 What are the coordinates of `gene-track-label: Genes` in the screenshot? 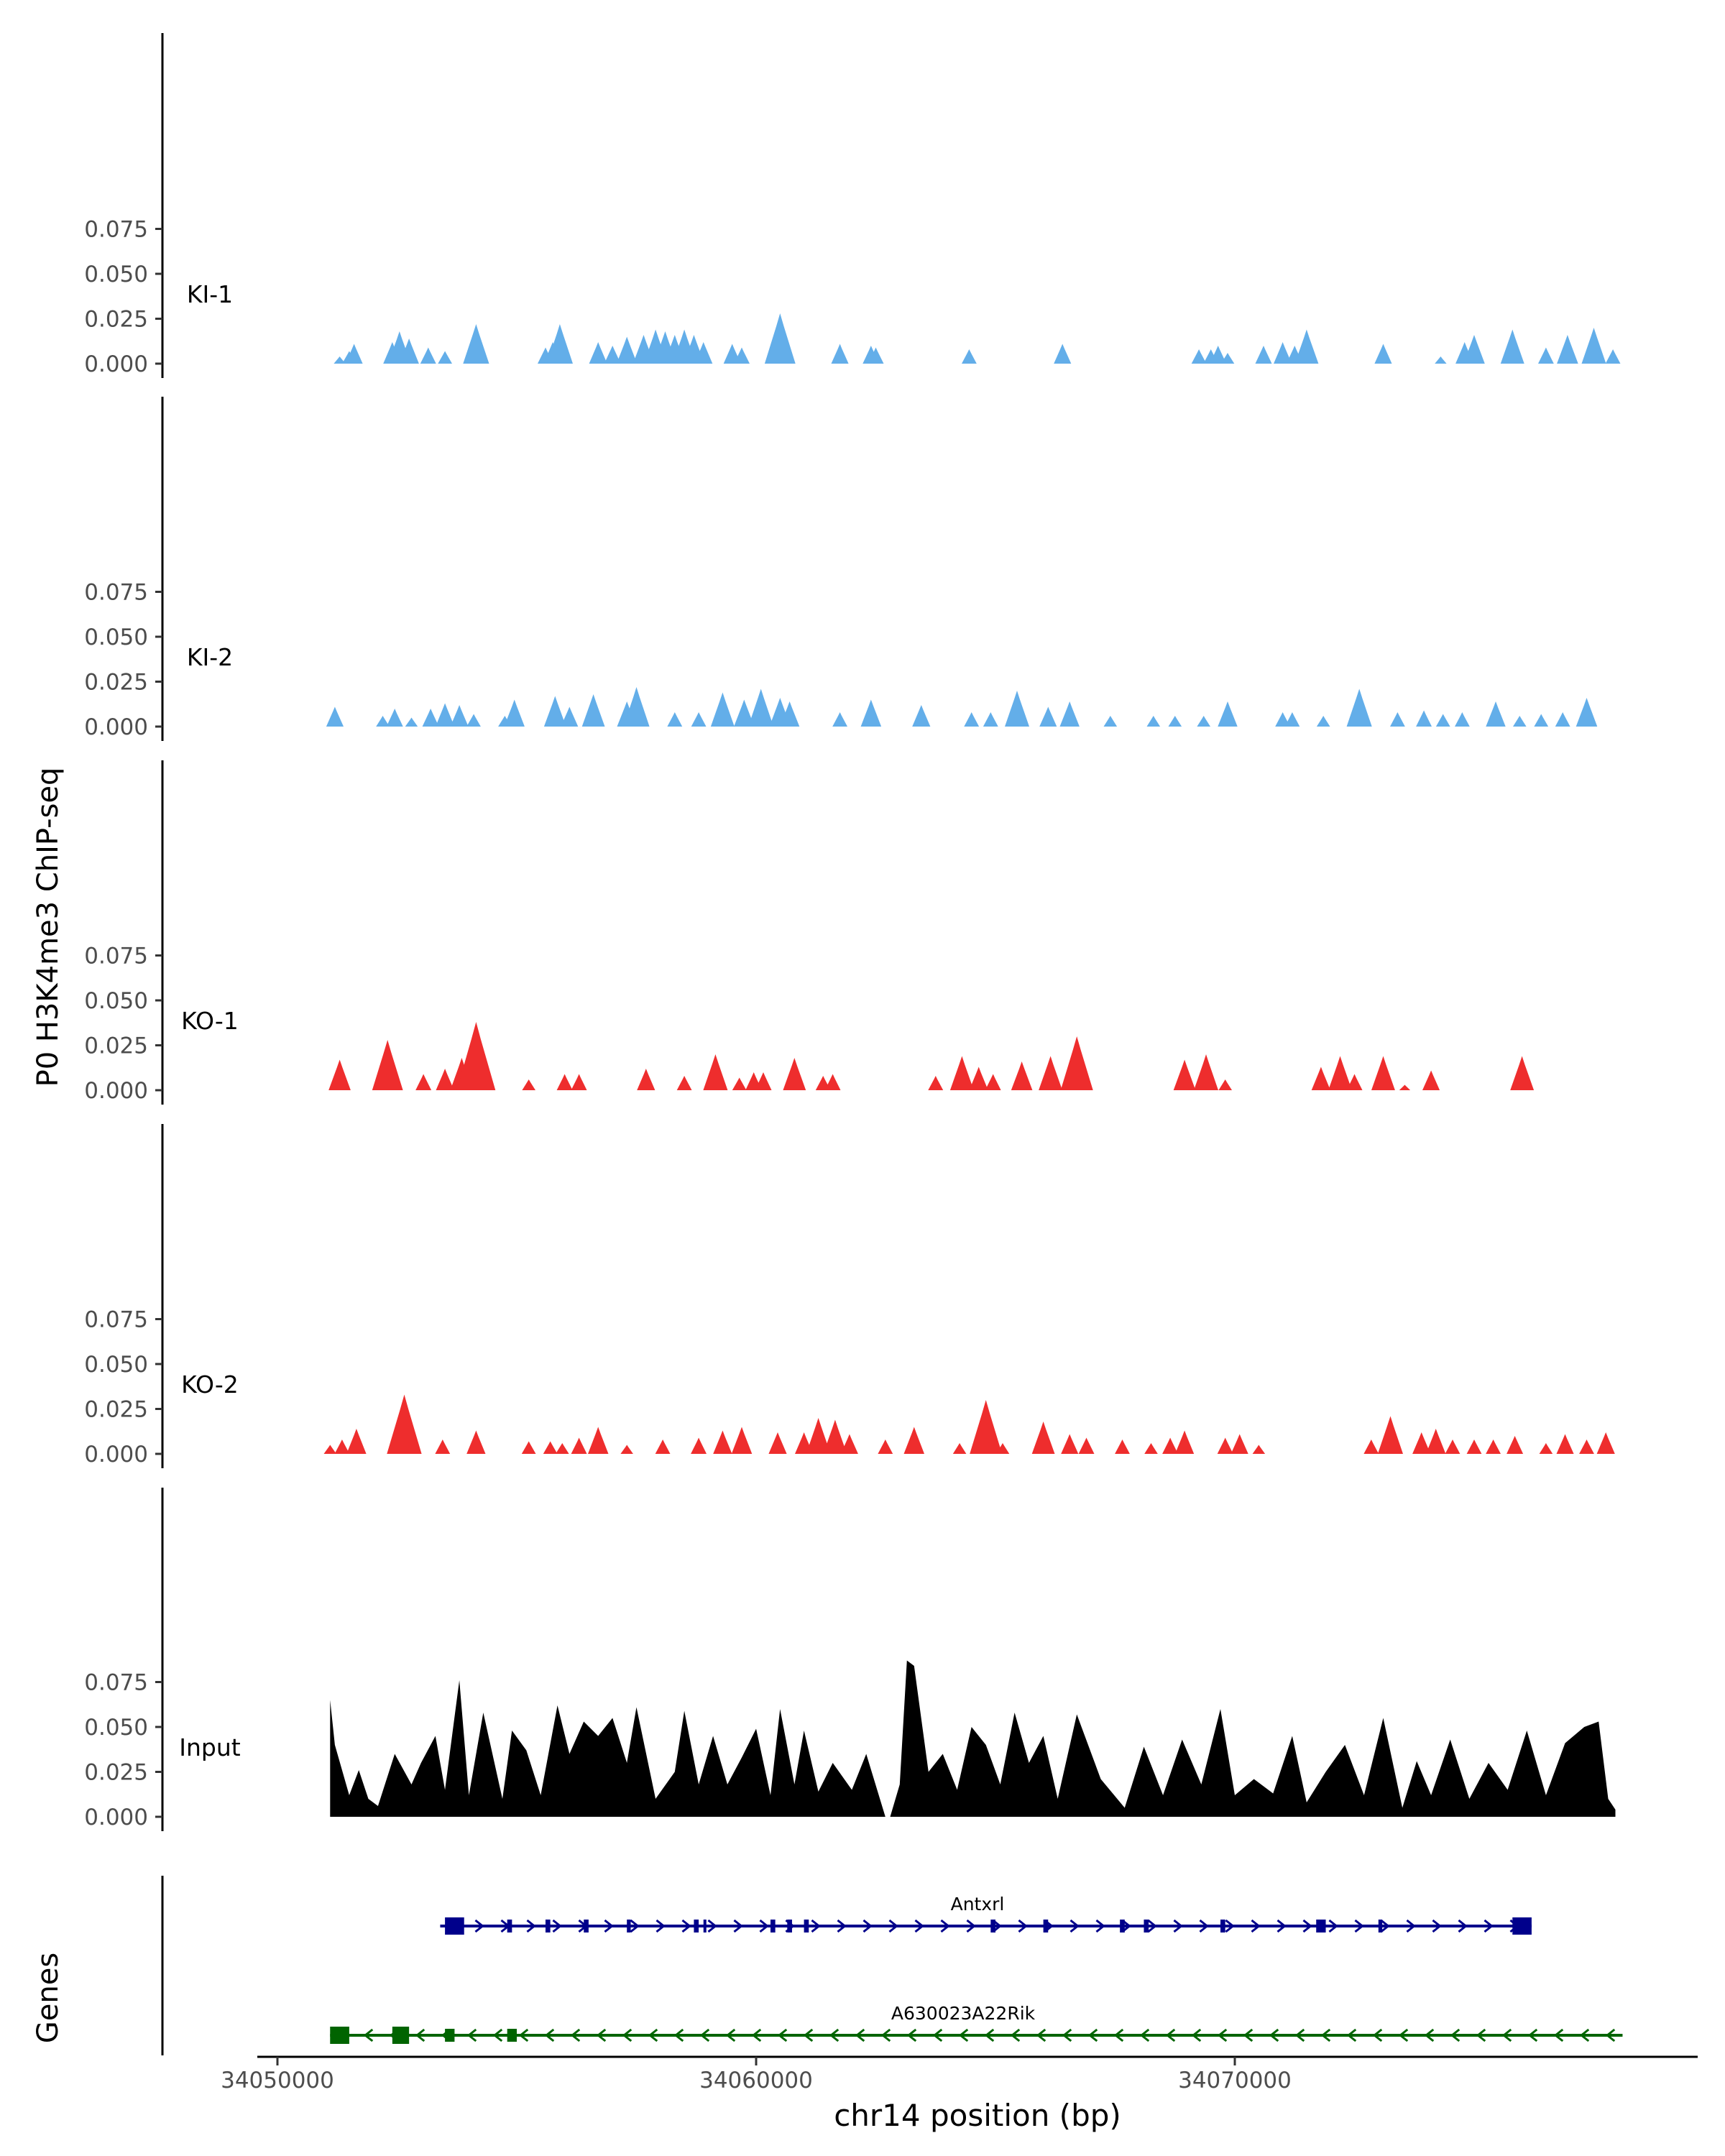 It's located at (48, 1998).